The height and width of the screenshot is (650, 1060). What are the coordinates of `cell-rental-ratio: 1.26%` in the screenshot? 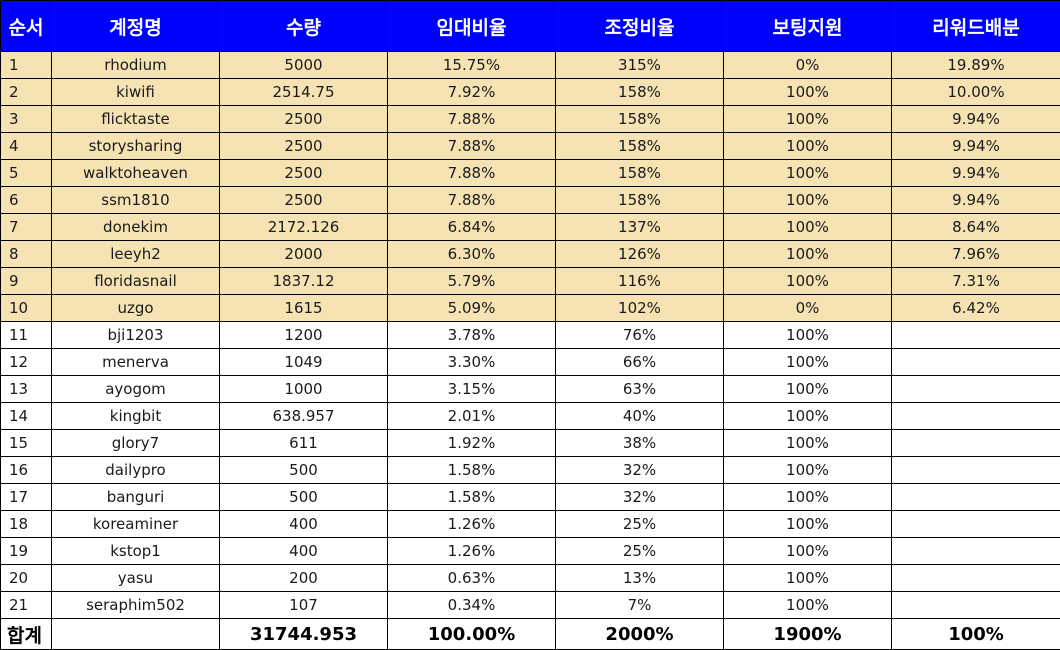 It's located at (471, 551).